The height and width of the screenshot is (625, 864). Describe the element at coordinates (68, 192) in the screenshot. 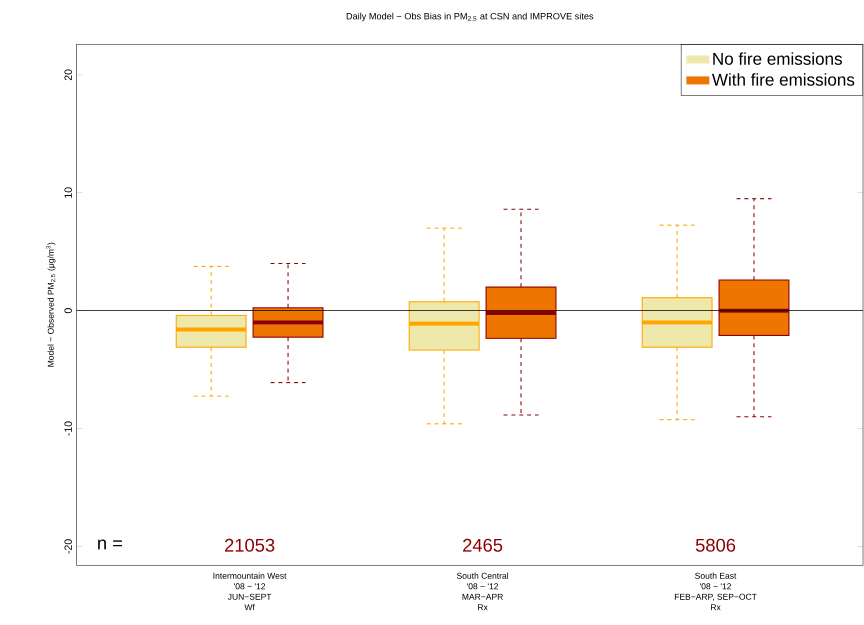

I see `y-tick-label: 10` at that location.